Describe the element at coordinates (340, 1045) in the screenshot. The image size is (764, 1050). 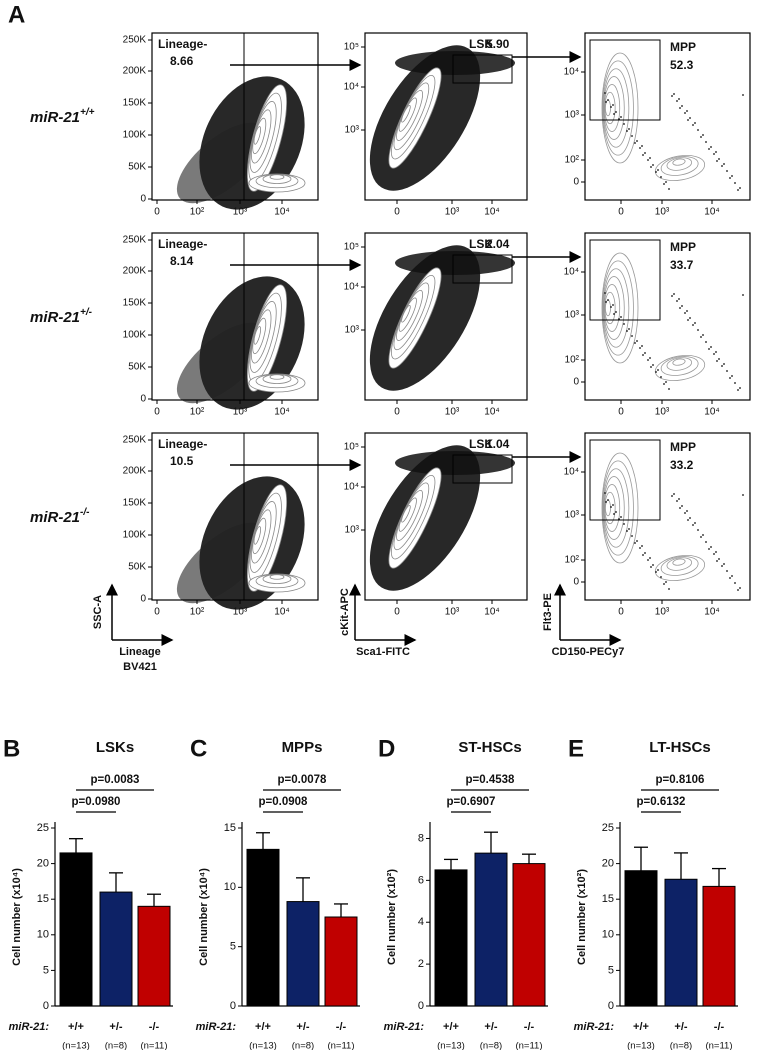
I see `category-note: (n=11)` at that location.